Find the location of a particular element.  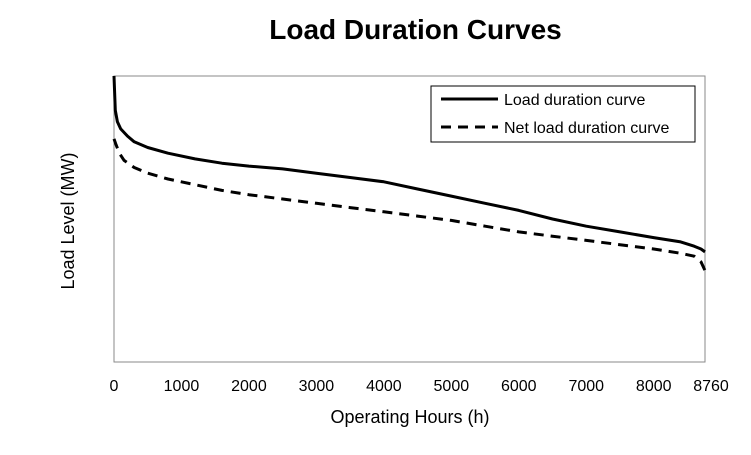

x-tick-label: 2000 is located at coordinates (249, 386).